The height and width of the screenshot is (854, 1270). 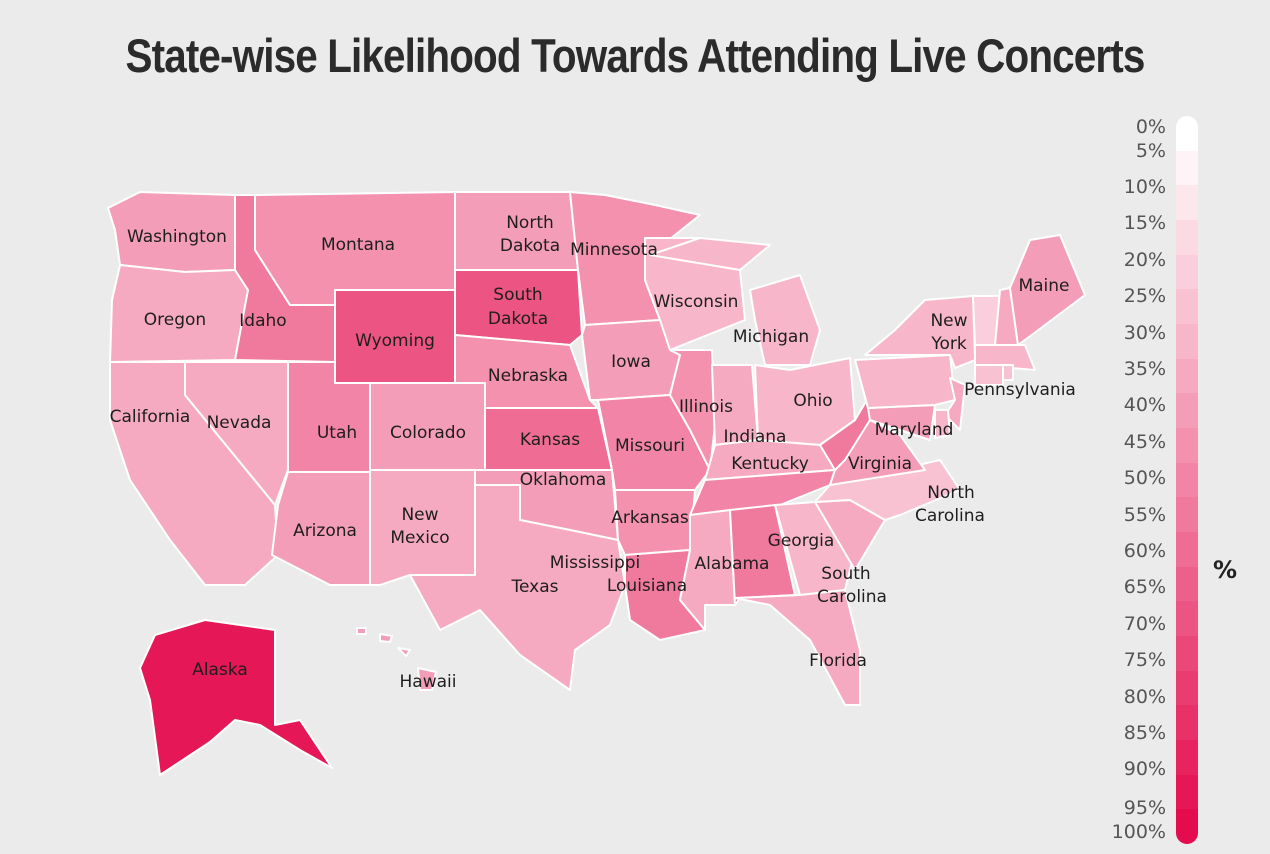 What do you see at coordinates (948, 344) in the screenshot?
I see `state-label: York` at bounding box center [948, 344].